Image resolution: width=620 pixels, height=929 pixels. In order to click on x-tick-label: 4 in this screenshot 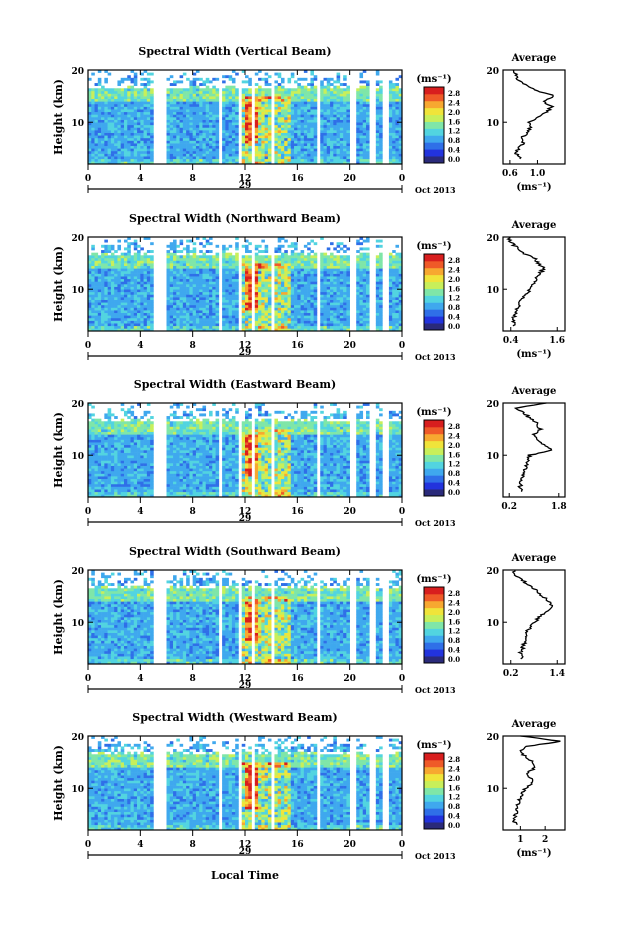, I will do `click(140, 179)`.